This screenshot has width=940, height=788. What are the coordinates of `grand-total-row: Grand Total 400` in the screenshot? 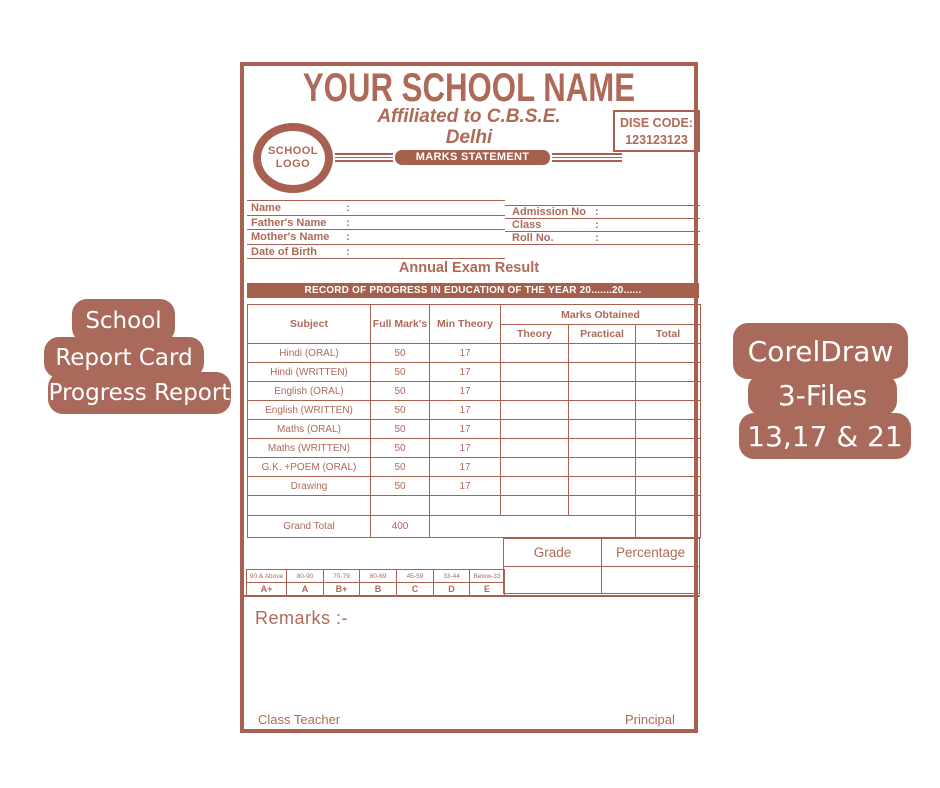 It's located at (474, 526).